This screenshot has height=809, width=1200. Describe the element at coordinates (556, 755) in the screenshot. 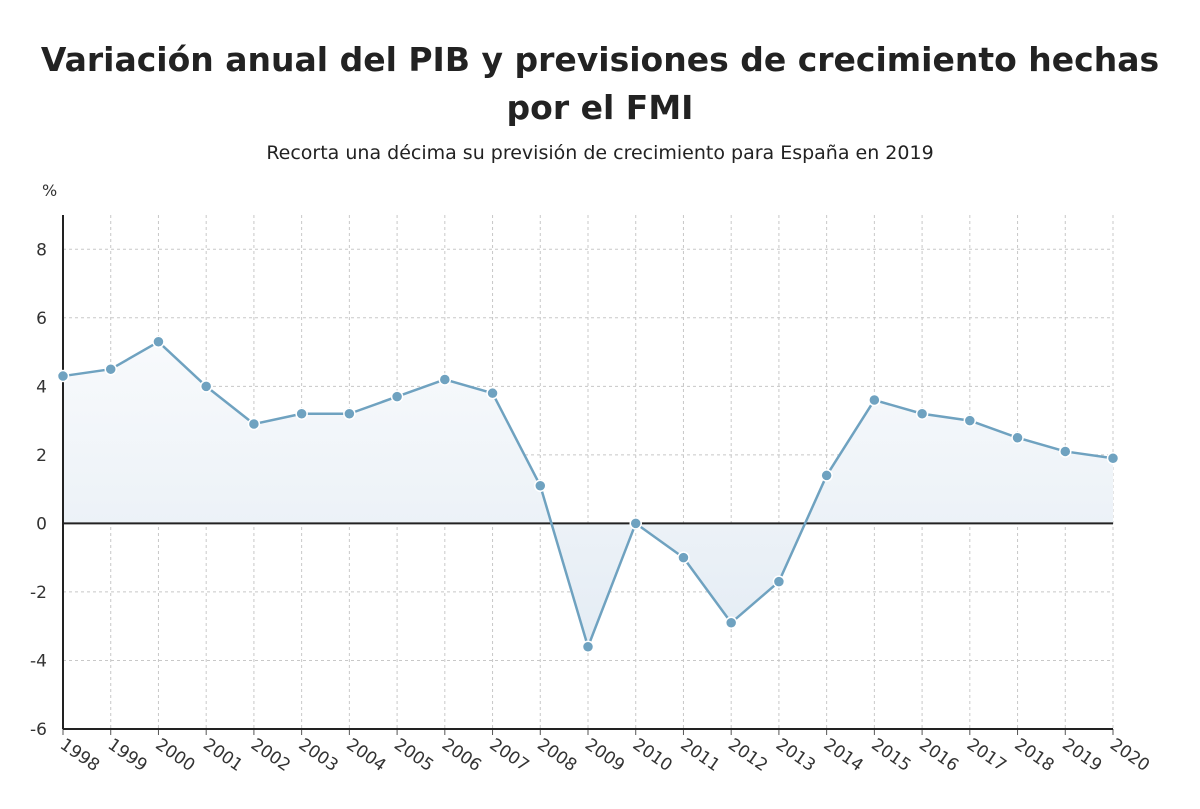

I see `x-tick-label: 2008` at that location.